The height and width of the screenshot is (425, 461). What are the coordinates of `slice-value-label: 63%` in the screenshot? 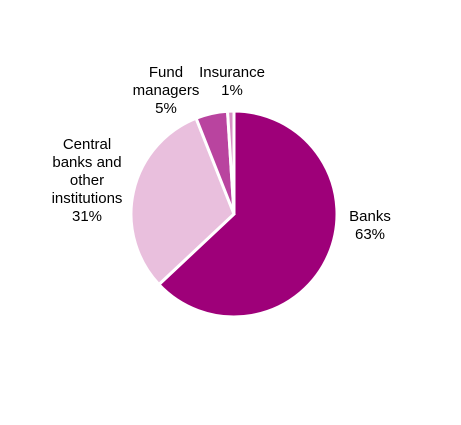 It's located at (370, 234).